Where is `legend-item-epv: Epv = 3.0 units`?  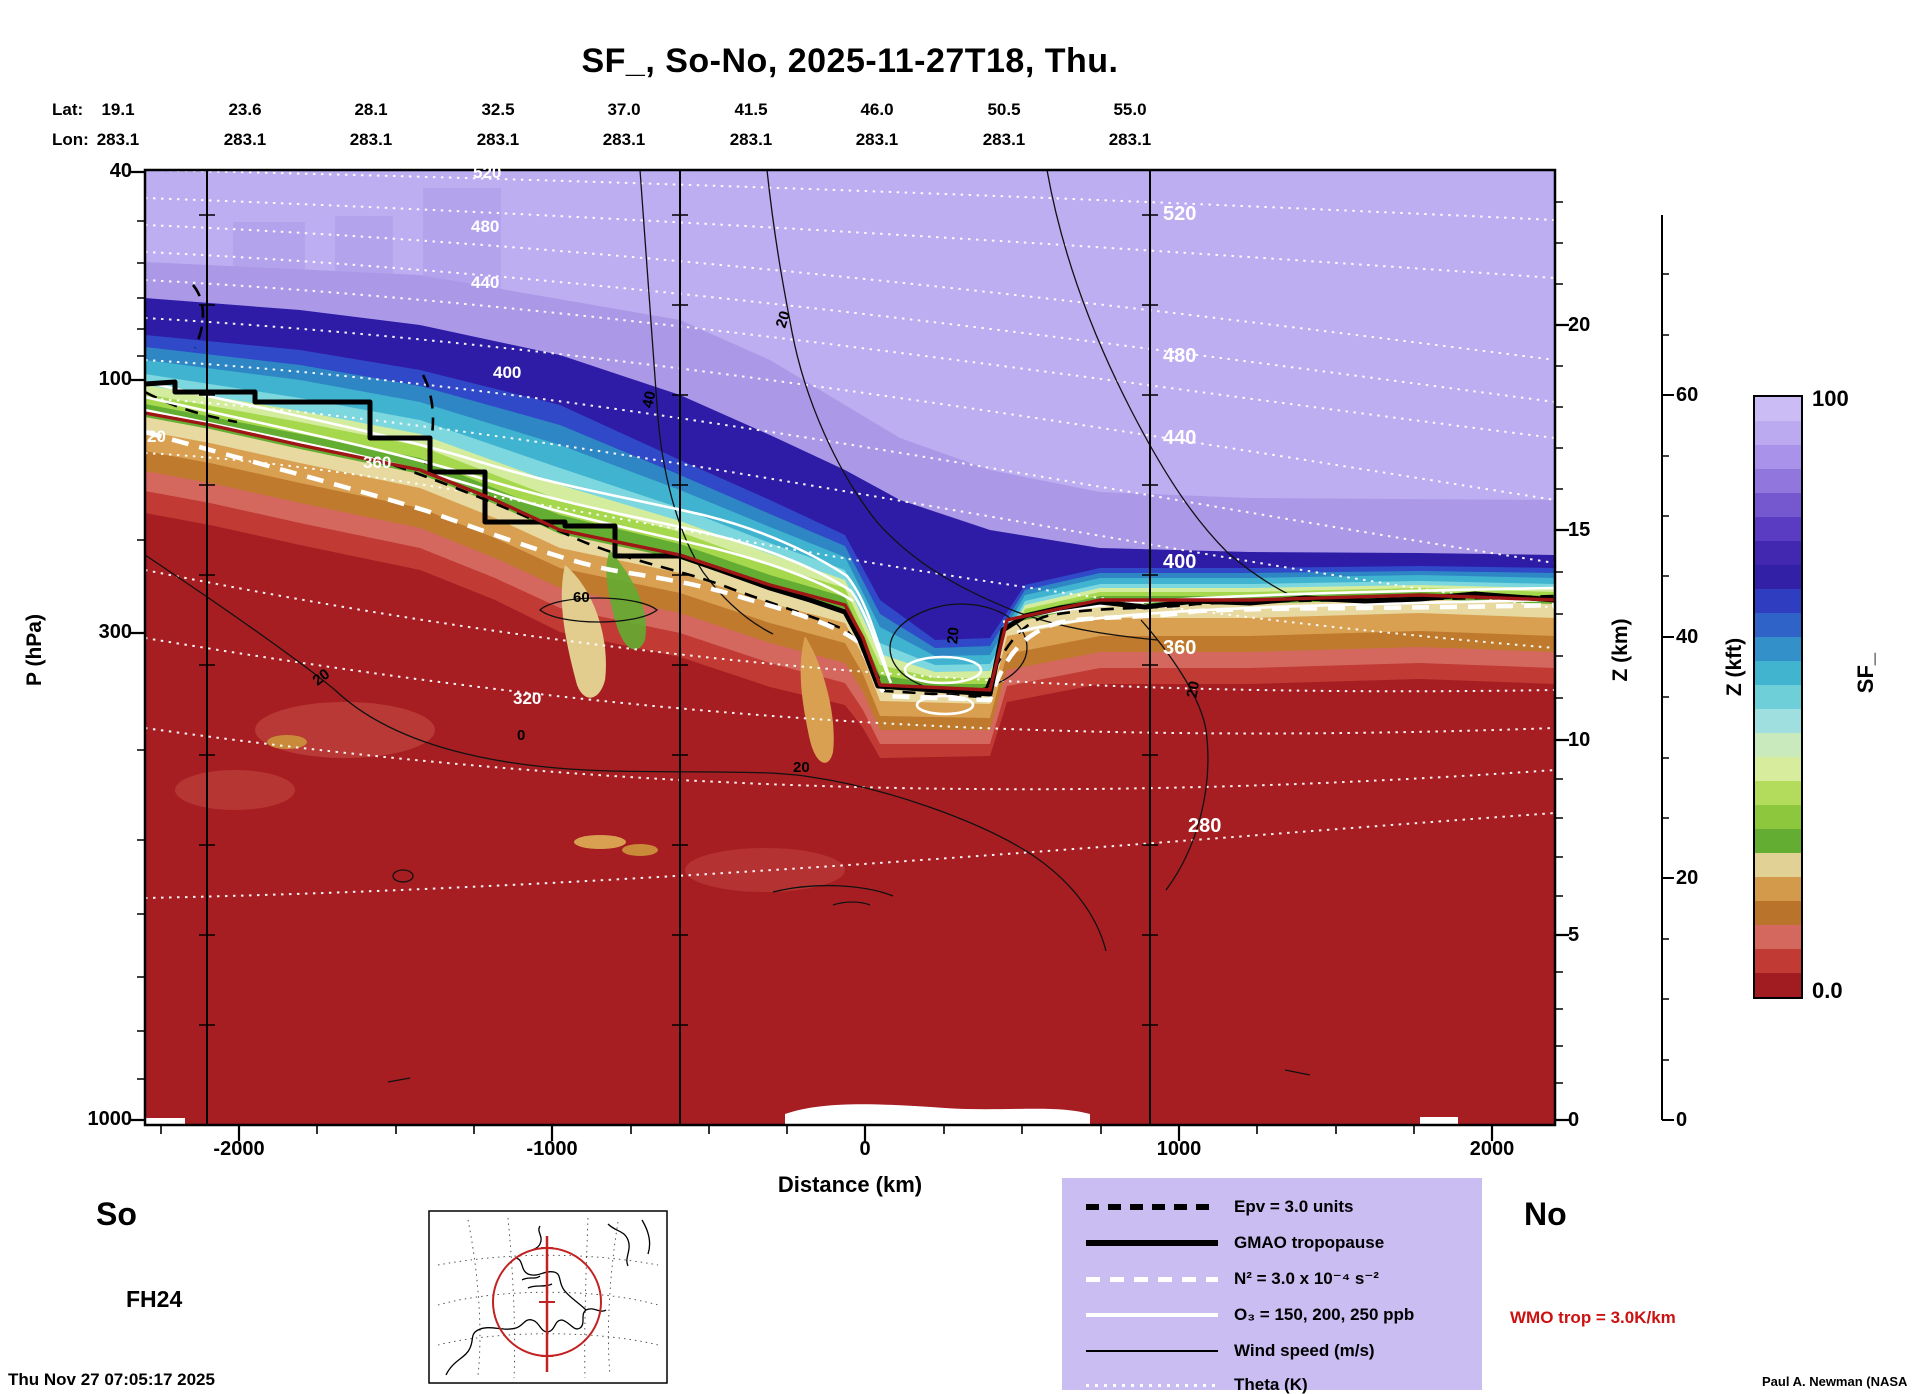
legend-item-epv: Epv = 3.0 units is located at coordinates (1272, 1207).